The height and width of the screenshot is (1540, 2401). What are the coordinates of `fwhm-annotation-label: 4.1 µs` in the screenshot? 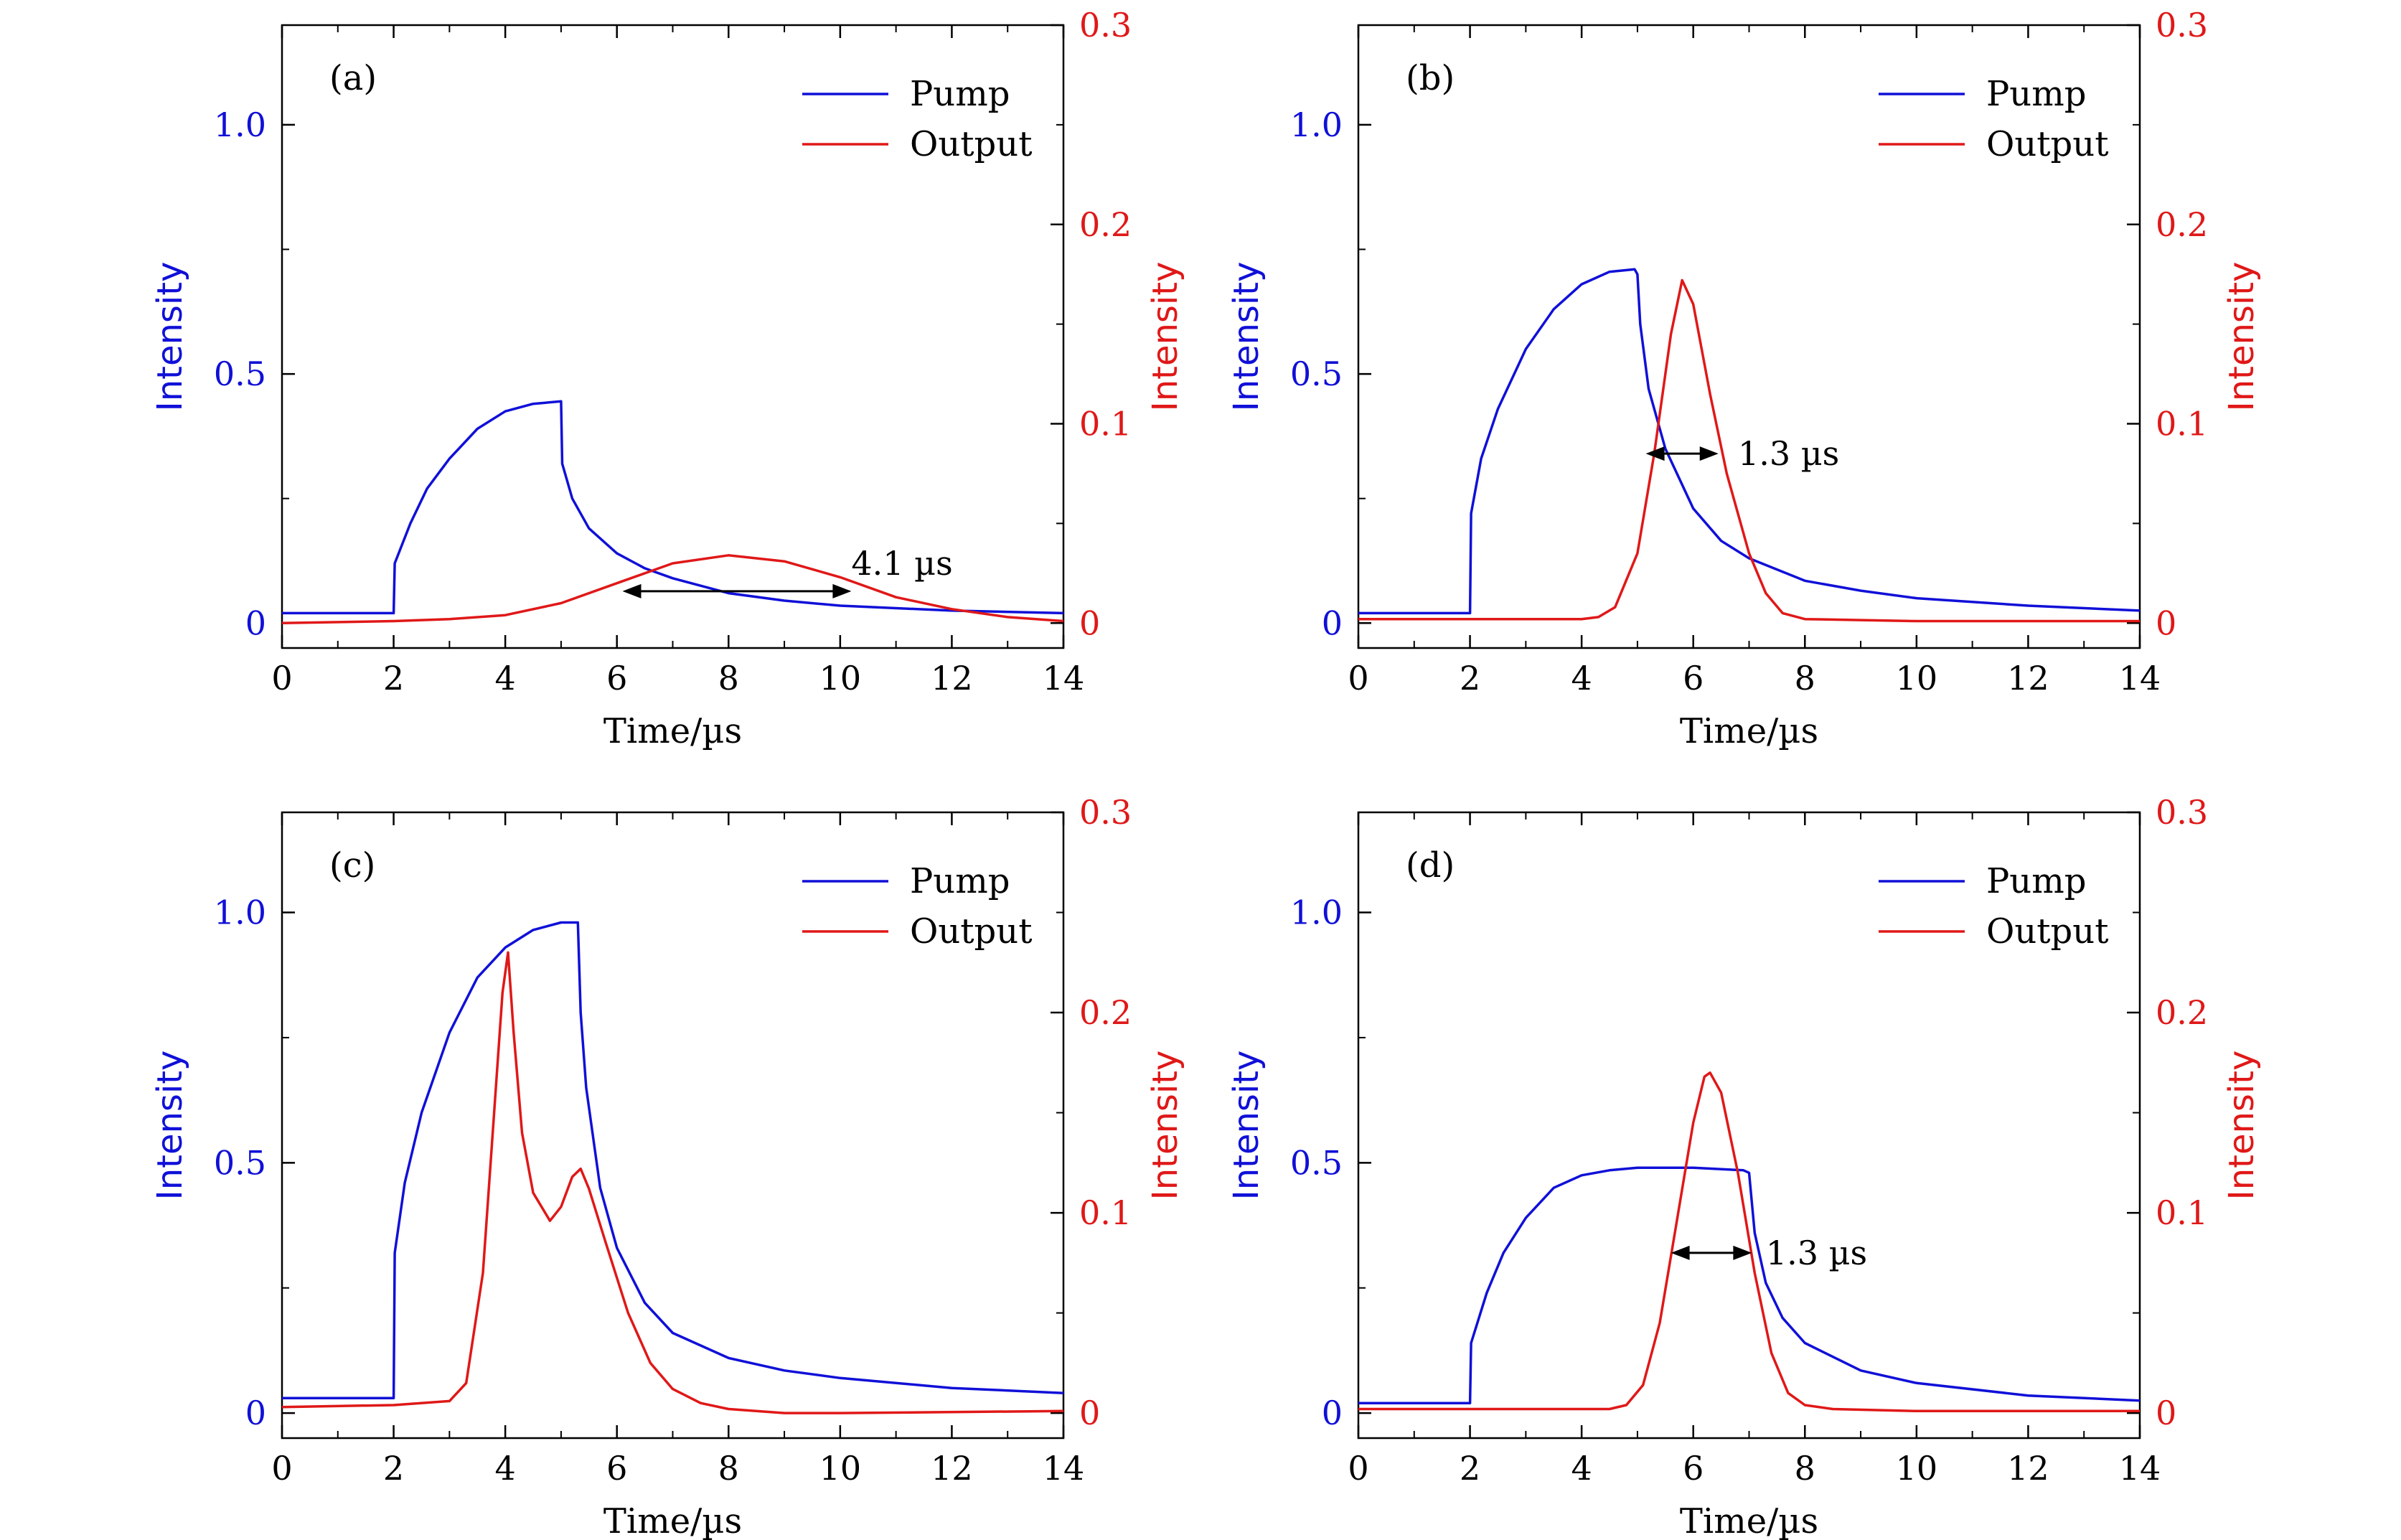 It's located at (901, 563).